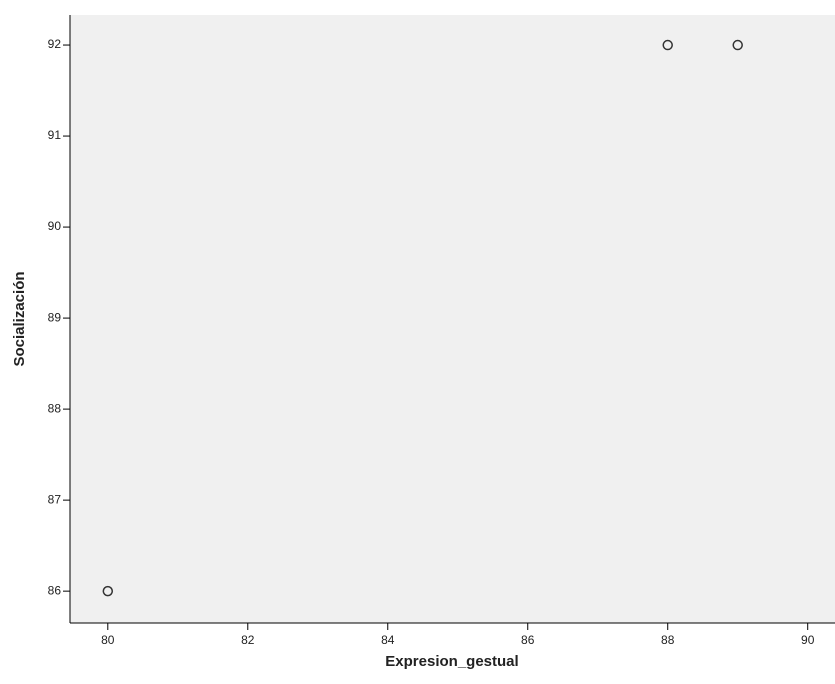 Image resolution: width=835 pixels, height=684 pixels. What do you see at coordinates (808, 640) in the screenshot?
I see `x-tick-label: 90` at bounding box center [808, 640].